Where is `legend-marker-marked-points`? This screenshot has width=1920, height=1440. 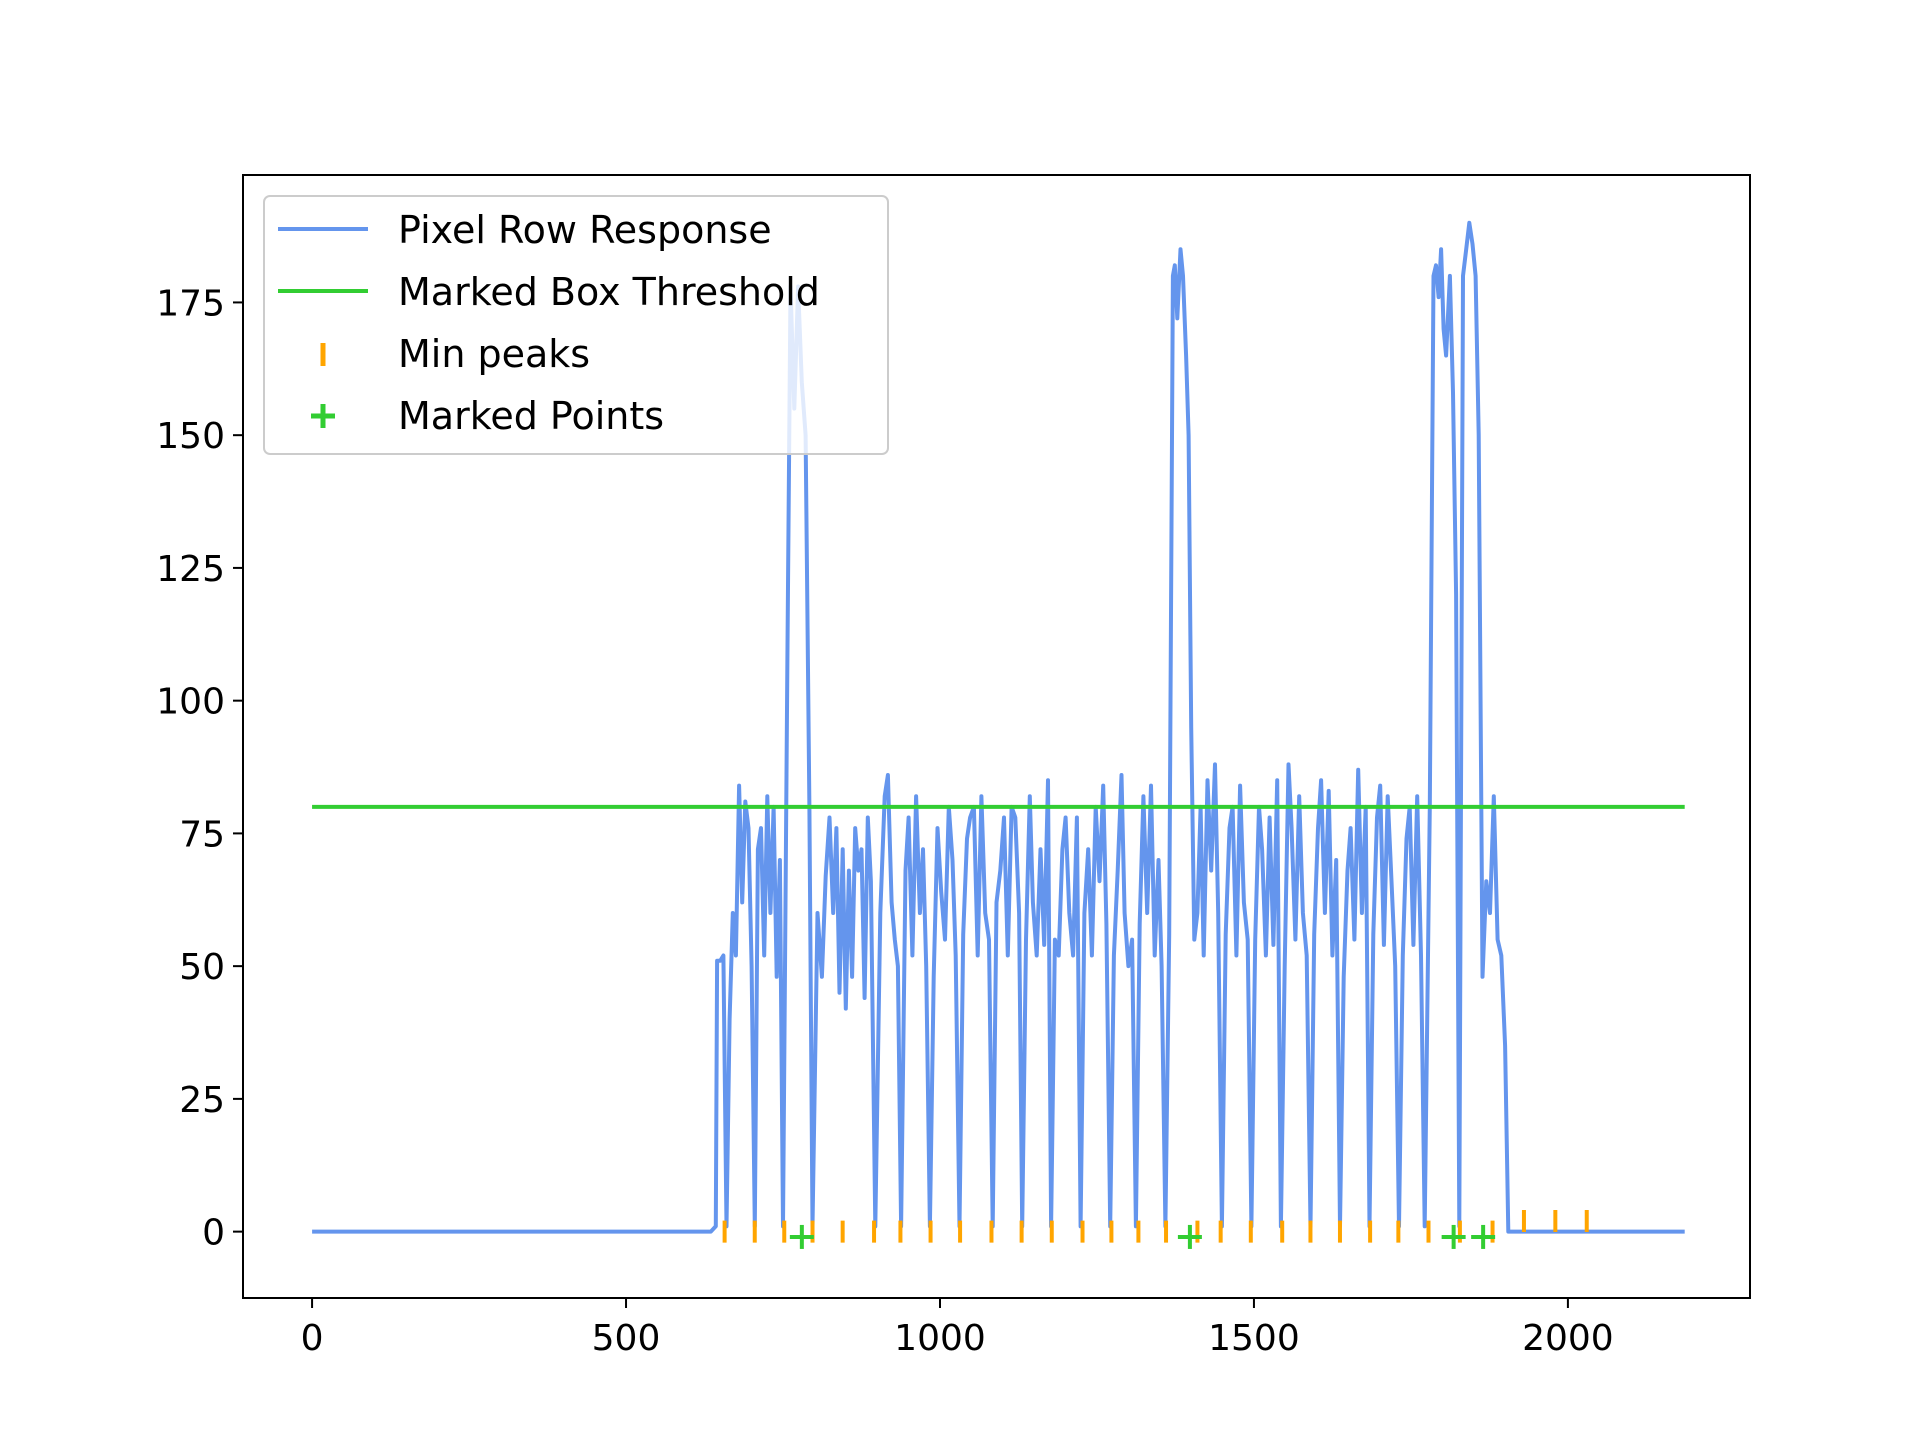
legend-marker-marked-points is located at coordinates (323, 416).